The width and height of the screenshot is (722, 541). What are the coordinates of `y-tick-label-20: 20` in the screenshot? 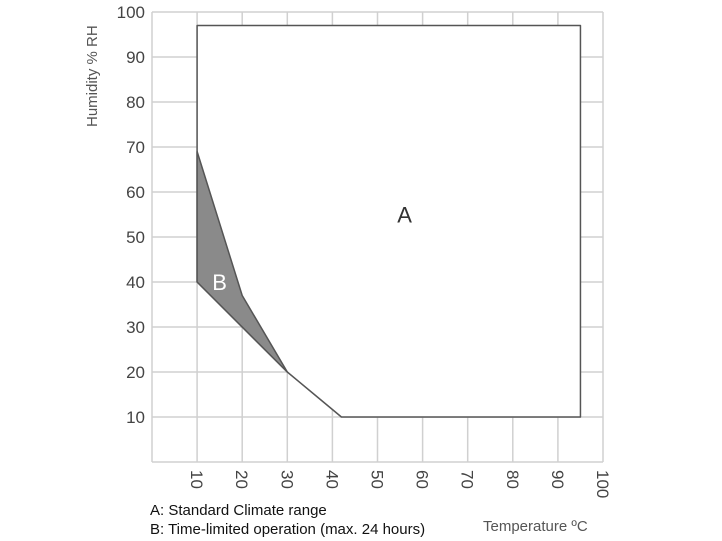 It's located at (135, 372).